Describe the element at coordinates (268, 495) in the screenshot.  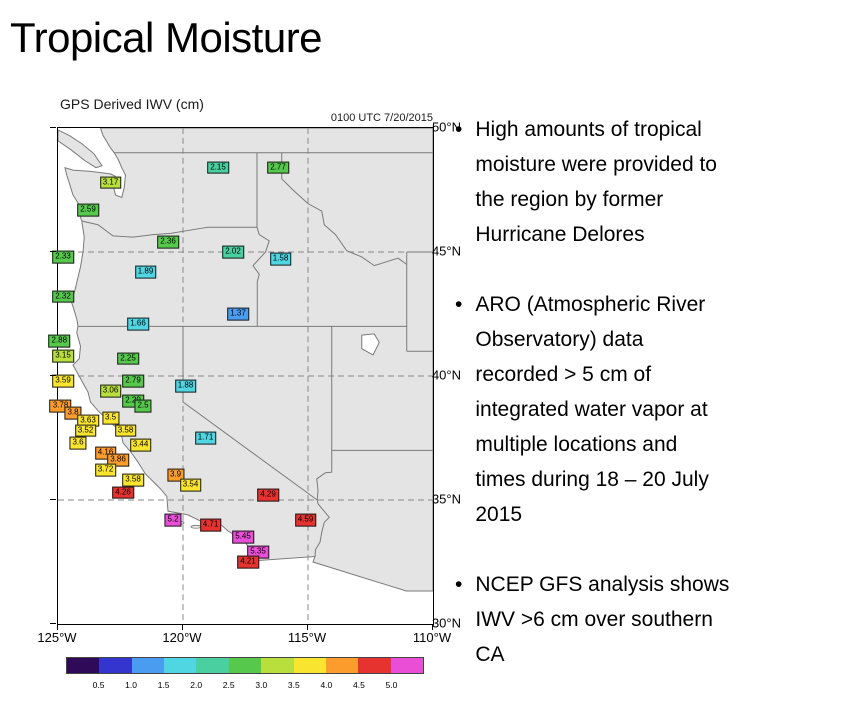
I see `station-iwv-label: 4.29` at that location.